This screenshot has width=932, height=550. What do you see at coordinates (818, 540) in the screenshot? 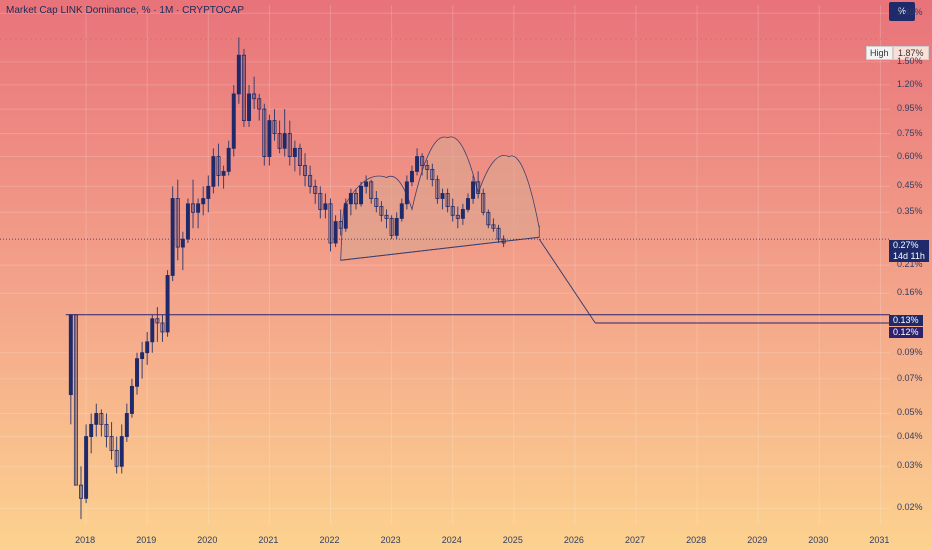
I see `x-tick-label: 2030` at bounding box center [818, 540].